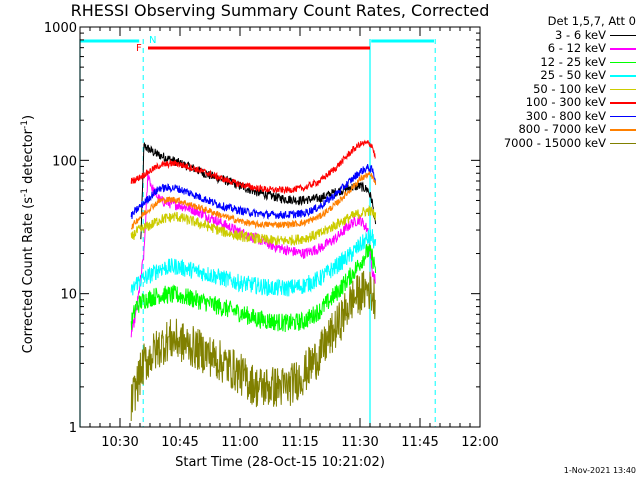 The height and width of the screenshot is (480, 640). I want to click on legend-item-2: 12 - 25 keV, so click(559, 62).